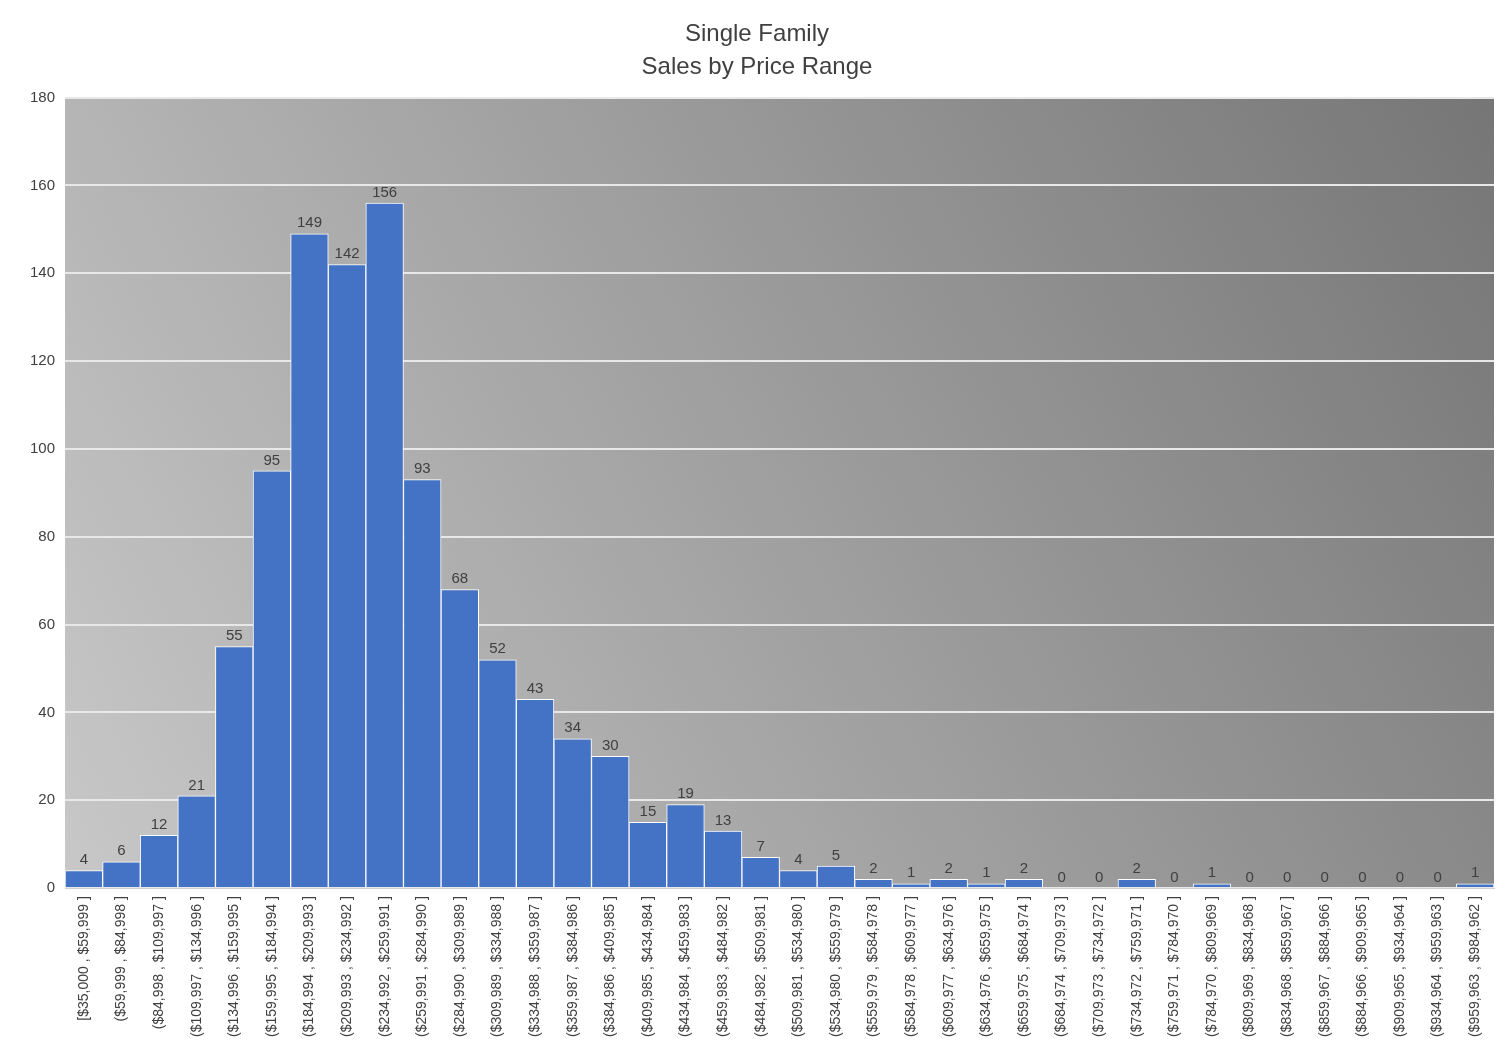 This screenshot has width=1510, height=1055. What do you see at coordinates (872, 967) in the screenshot?
I see `x-tick-label: ($559,979 , $584,978 ]` at bounding box center [872, 967].